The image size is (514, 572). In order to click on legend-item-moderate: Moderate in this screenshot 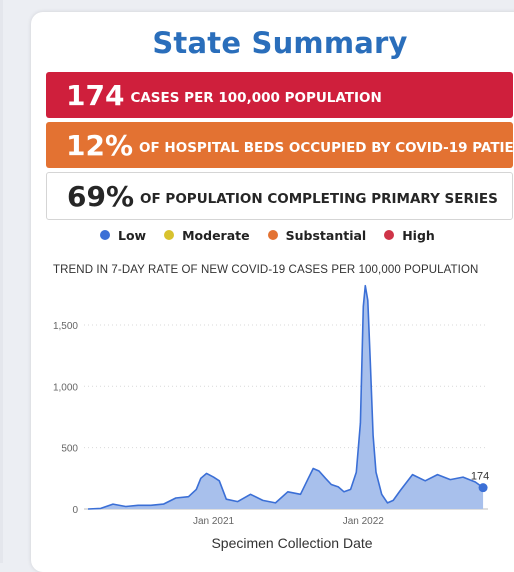, I will do `click(207, 235)`.